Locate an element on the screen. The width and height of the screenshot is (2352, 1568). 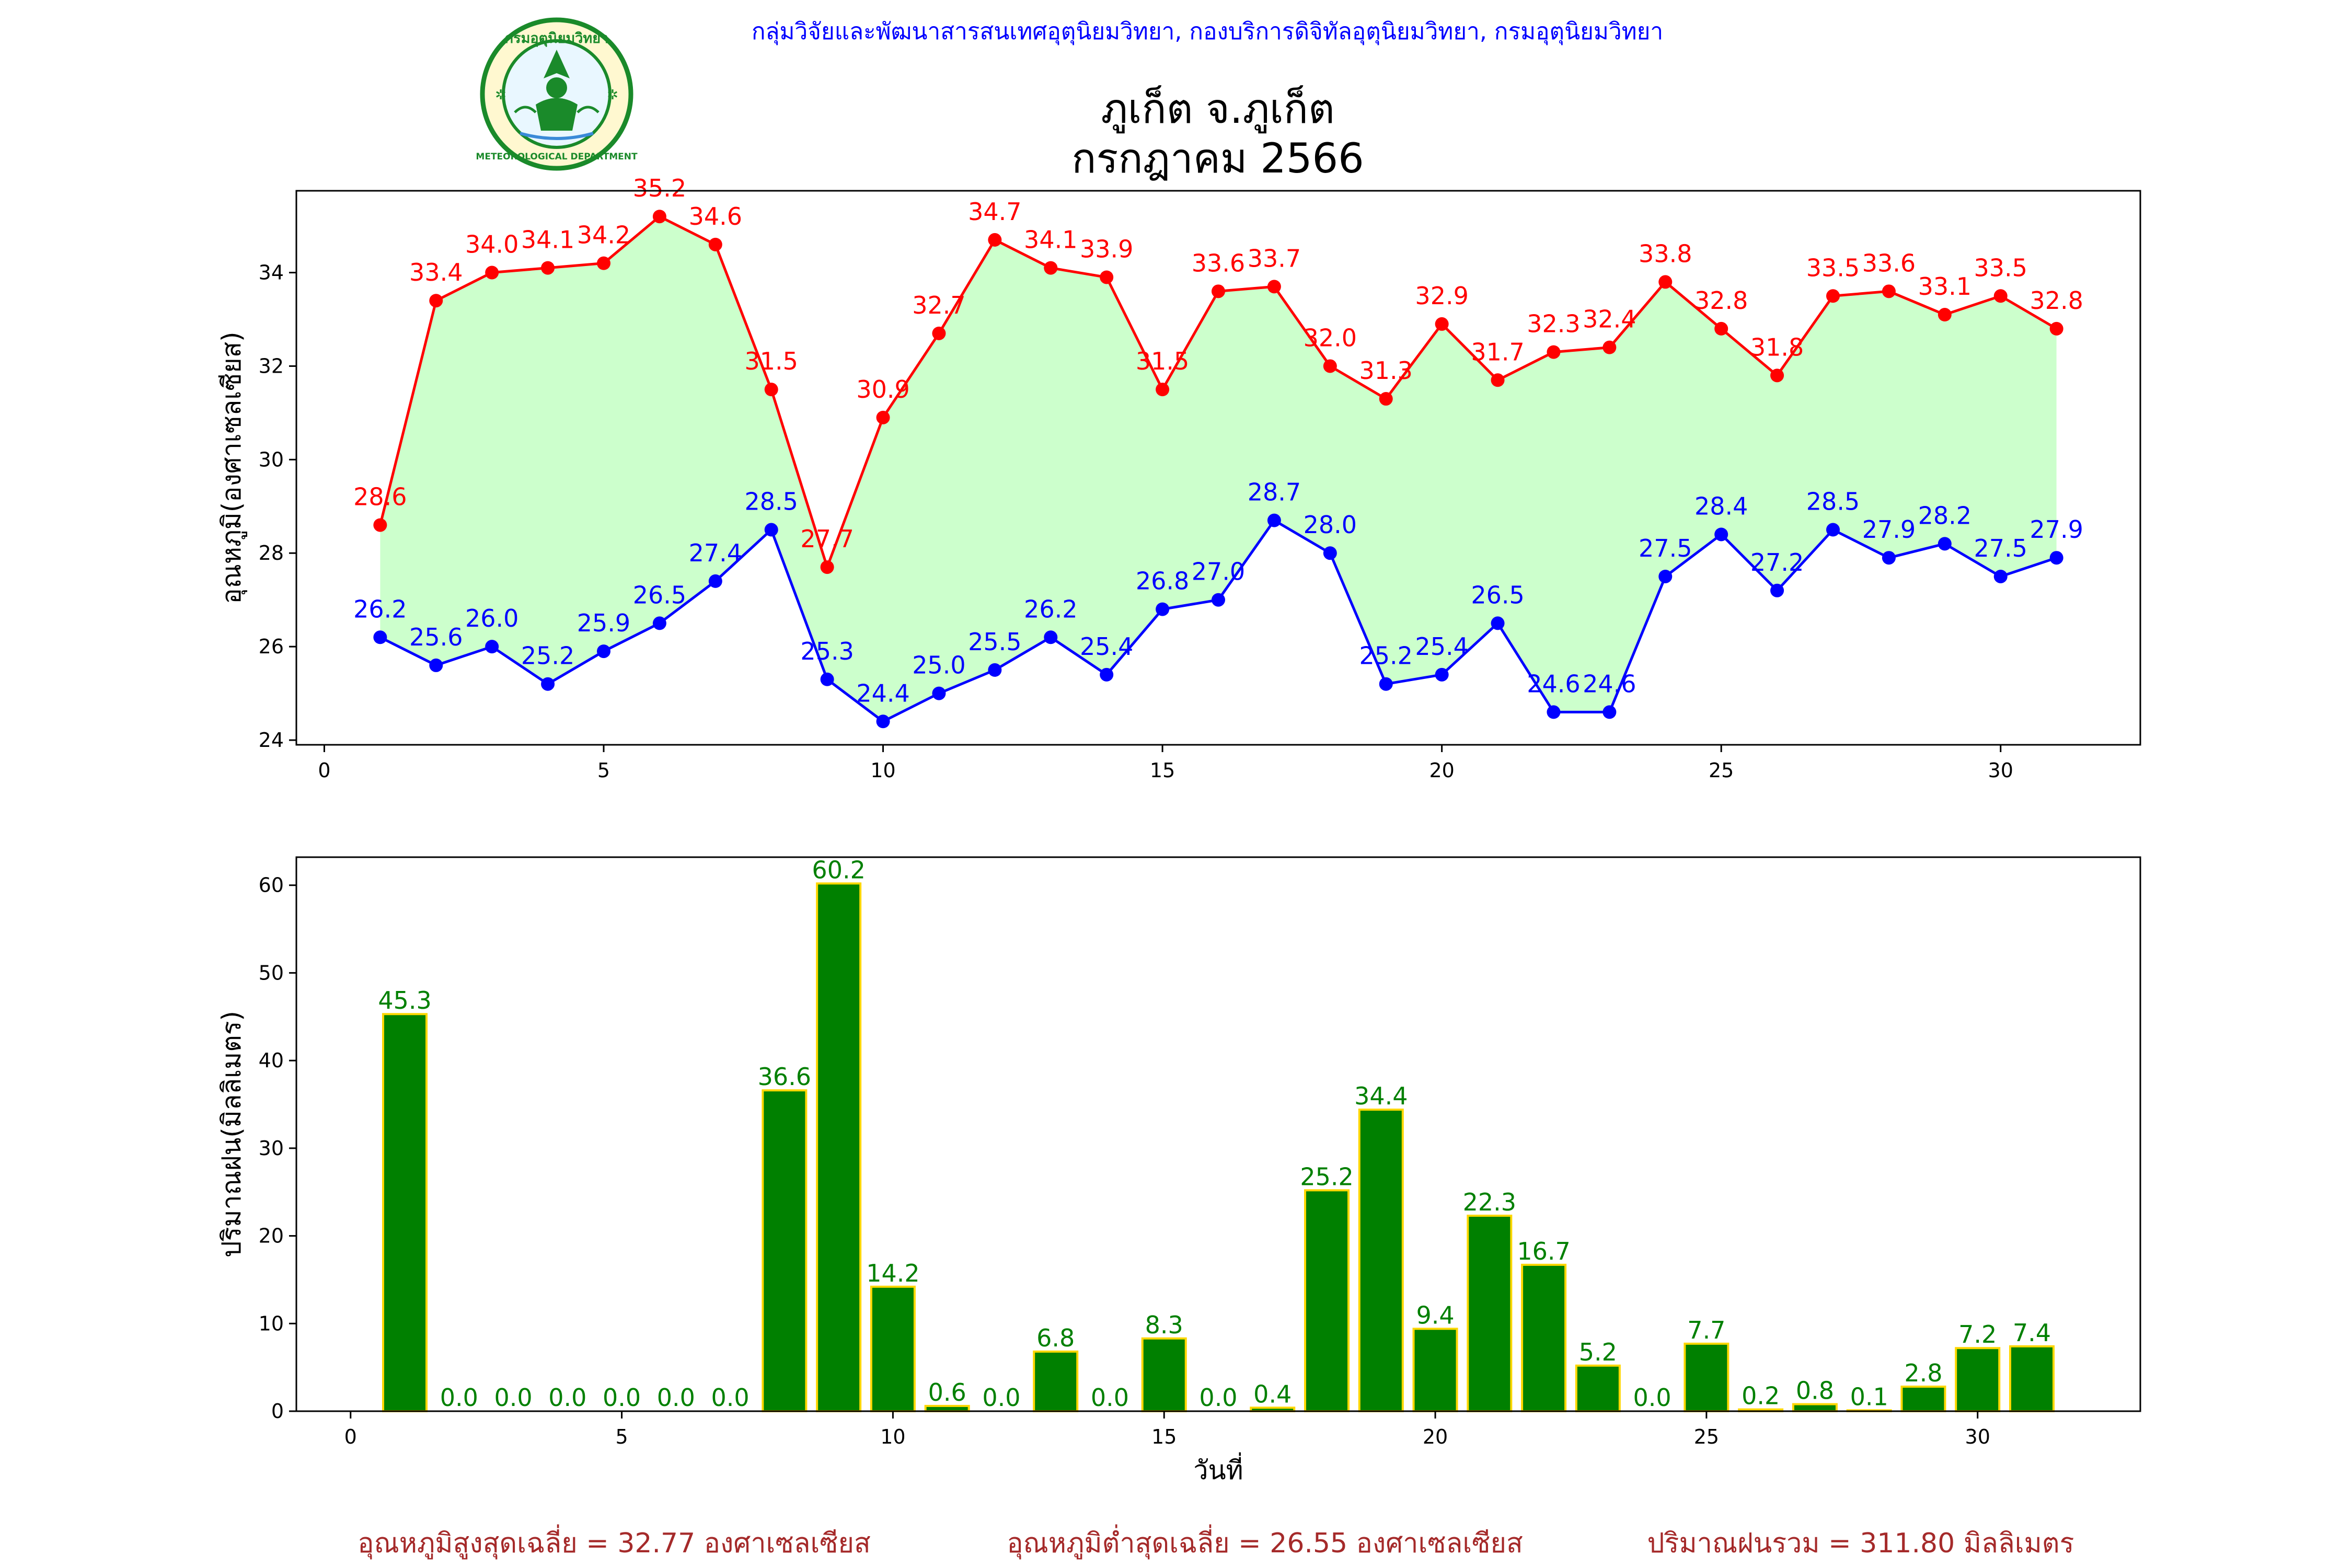
tmax-data-label: 32.7 is located at coordinates (938, 305).